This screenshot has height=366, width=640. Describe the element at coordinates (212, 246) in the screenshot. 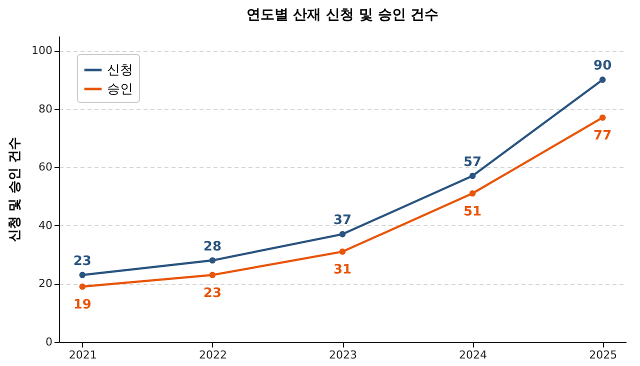

I see `data-label: 28` at that location.